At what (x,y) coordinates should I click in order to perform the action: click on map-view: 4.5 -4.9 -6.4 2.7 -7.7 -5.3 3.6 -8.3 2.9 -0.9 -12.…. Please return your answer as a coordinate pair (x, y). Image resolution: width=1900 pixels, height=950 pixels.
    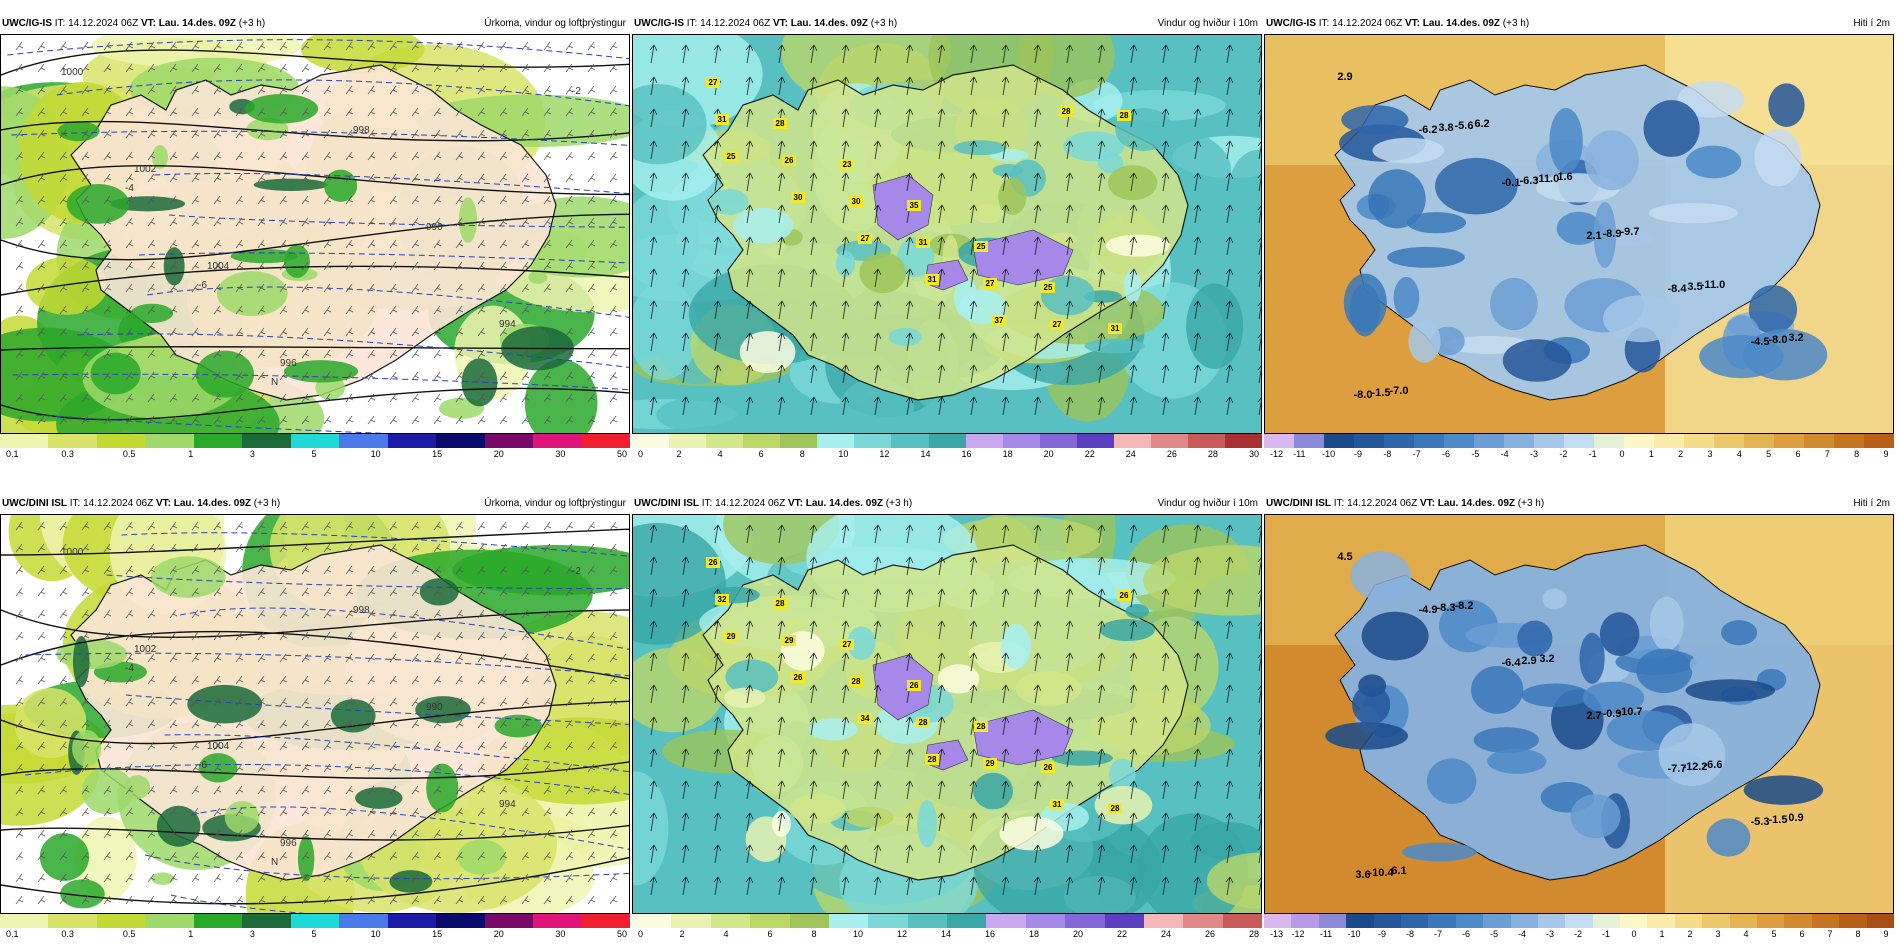
    Looking at the image, I should click on (1579, 714).